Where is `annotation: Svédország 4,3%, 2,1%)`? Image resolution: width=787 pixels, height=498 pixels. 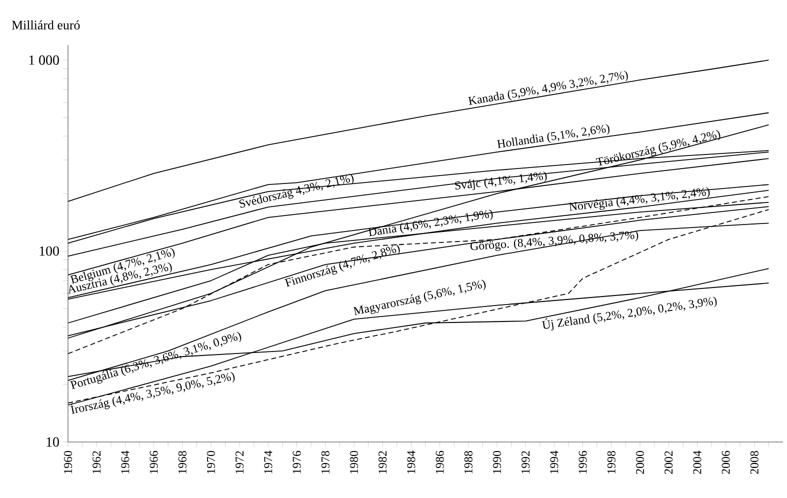 annotation: Svédország 4,3%, 2,1%) is located at coordinates (296, 191).